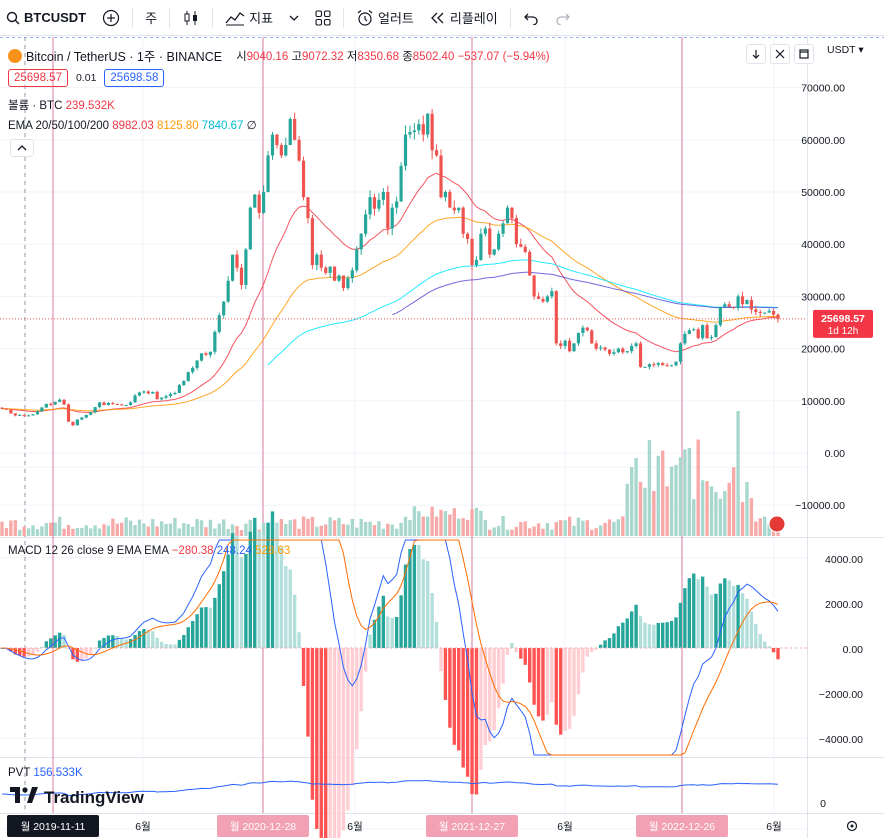 The width and height of the screenshot is (884, 838). I want to click on low-label: 저, so click(352, 56).